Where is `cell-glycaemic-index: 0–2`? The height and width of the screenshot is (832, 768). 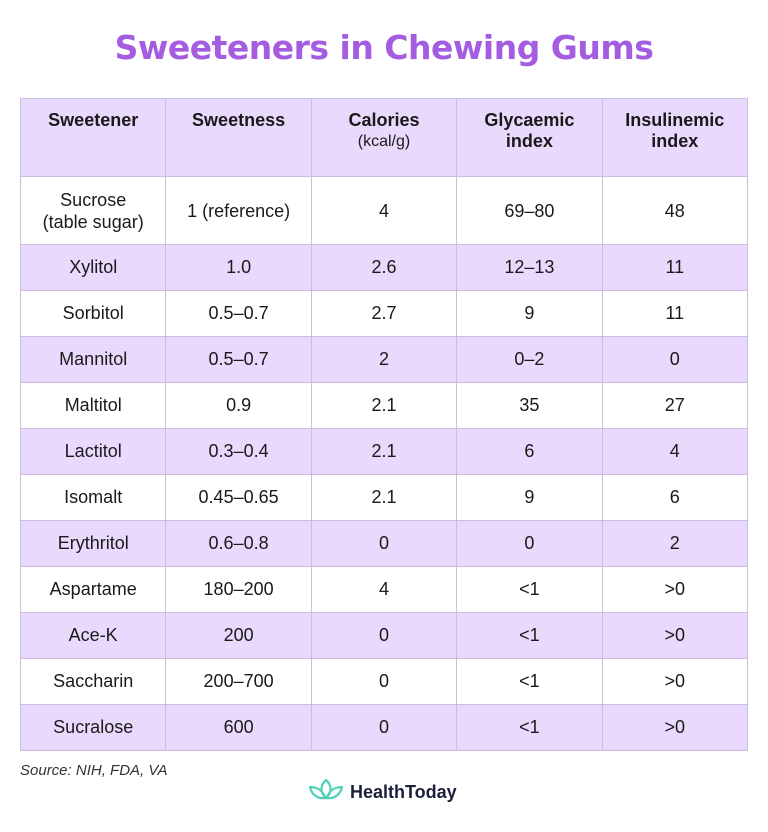
cell-glycaemic-index: 0–2 is located at coordinates (529, 359).